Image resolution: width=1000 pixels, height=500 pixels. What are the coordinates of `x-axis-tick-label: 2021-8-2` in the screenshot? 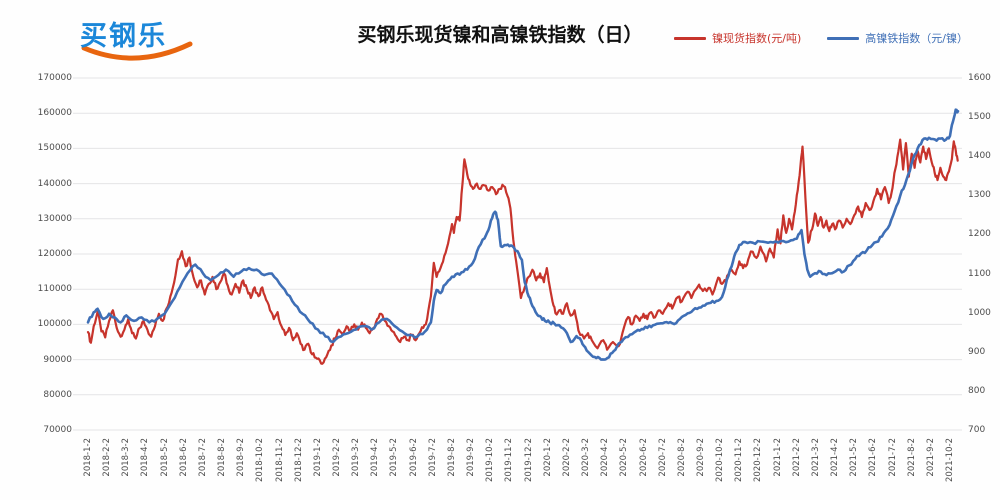 It's located at (911, 457).